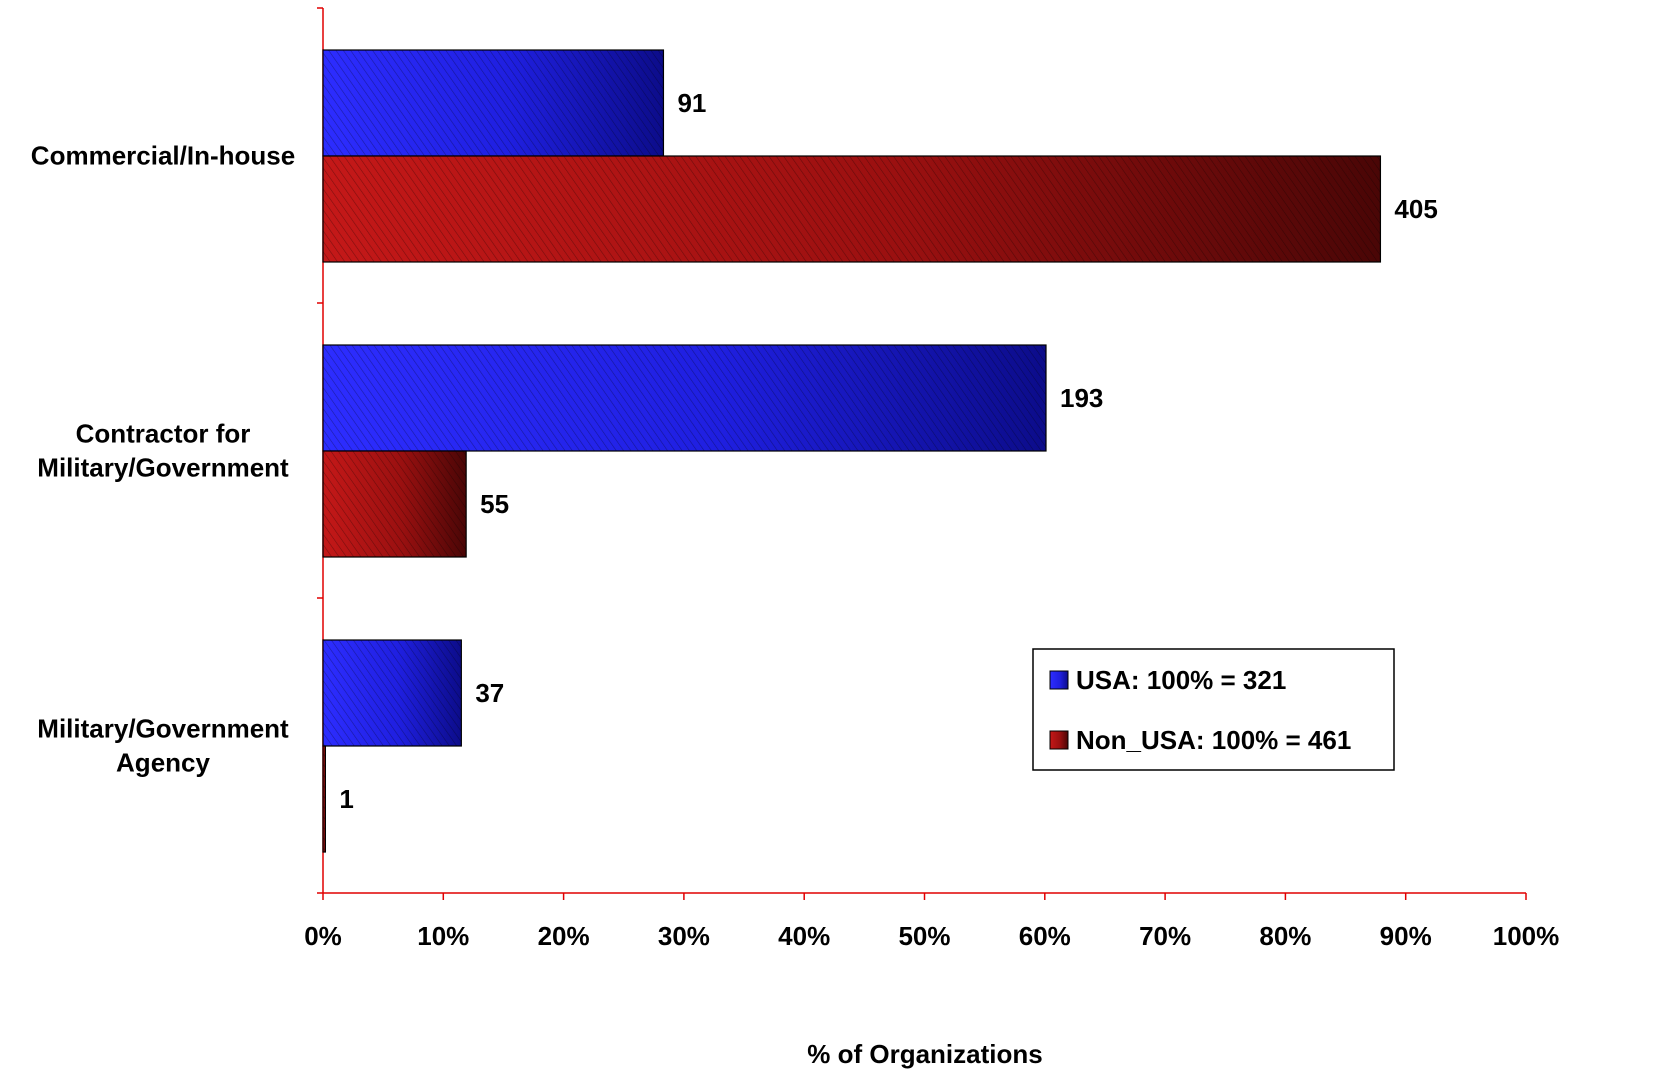 The height and width of the screenshot is (1081, 1679). I want to click on x-tick-label: 10%, so click(443, 936).